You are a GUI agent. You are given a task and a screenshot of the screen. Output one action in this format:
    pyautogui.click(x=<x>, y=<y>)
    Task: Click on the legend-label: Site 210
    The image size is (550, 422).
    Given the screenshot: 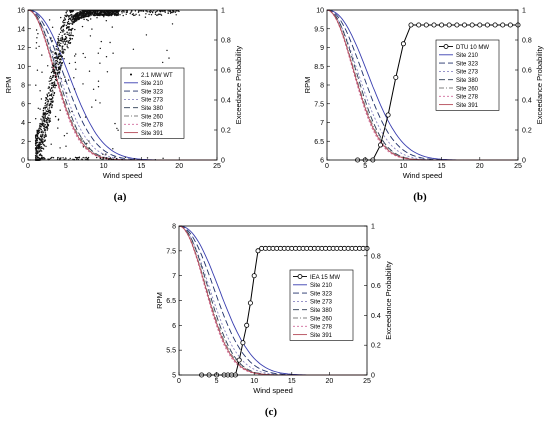 What is the action you would take?
    pyautogui.click(x=152, y=84)
    